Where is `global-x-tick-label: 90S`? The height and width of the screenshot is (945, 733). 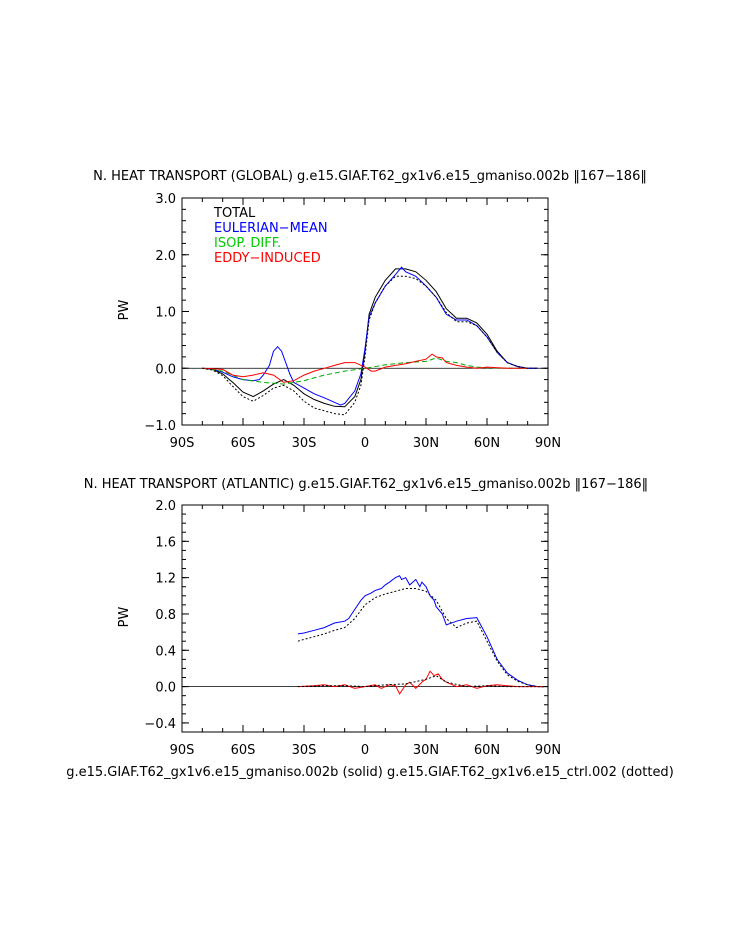 global-x-tick-label: 90S is located at coordinates (182, 443).